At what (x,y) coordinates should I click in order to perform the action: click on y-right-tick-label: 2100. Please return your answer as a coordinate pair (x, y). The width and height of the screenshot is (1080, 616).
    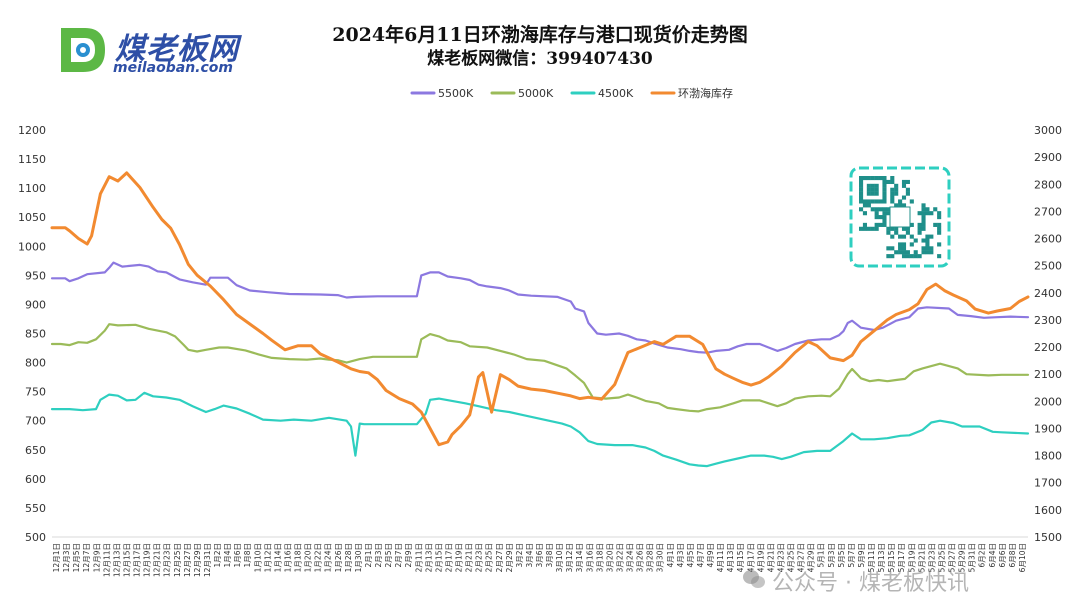
    Looking at the image, I should click on (1048, 374).